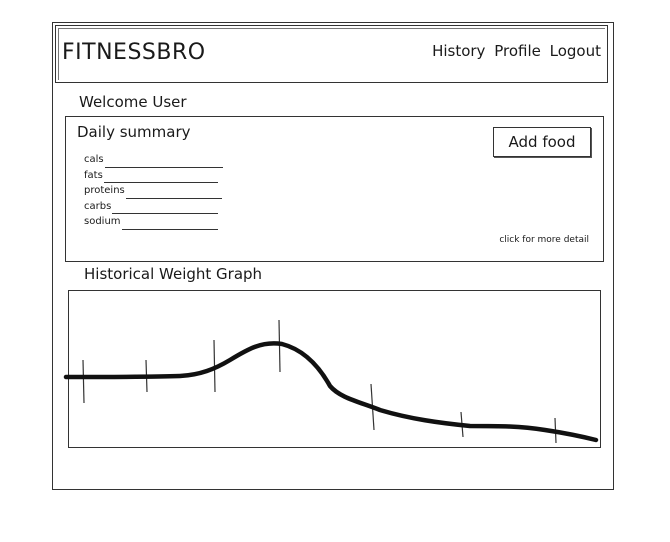 This screenshot has width=670, height=542. I want to click on metric-label: fats, so click(93, 175).